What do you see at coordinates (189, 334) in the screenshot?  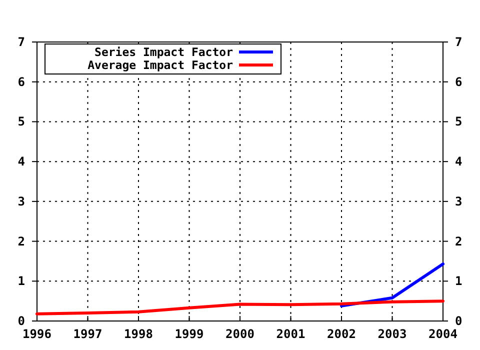 I see `x-tick-label: 1999` at bounding box center [189, 334].